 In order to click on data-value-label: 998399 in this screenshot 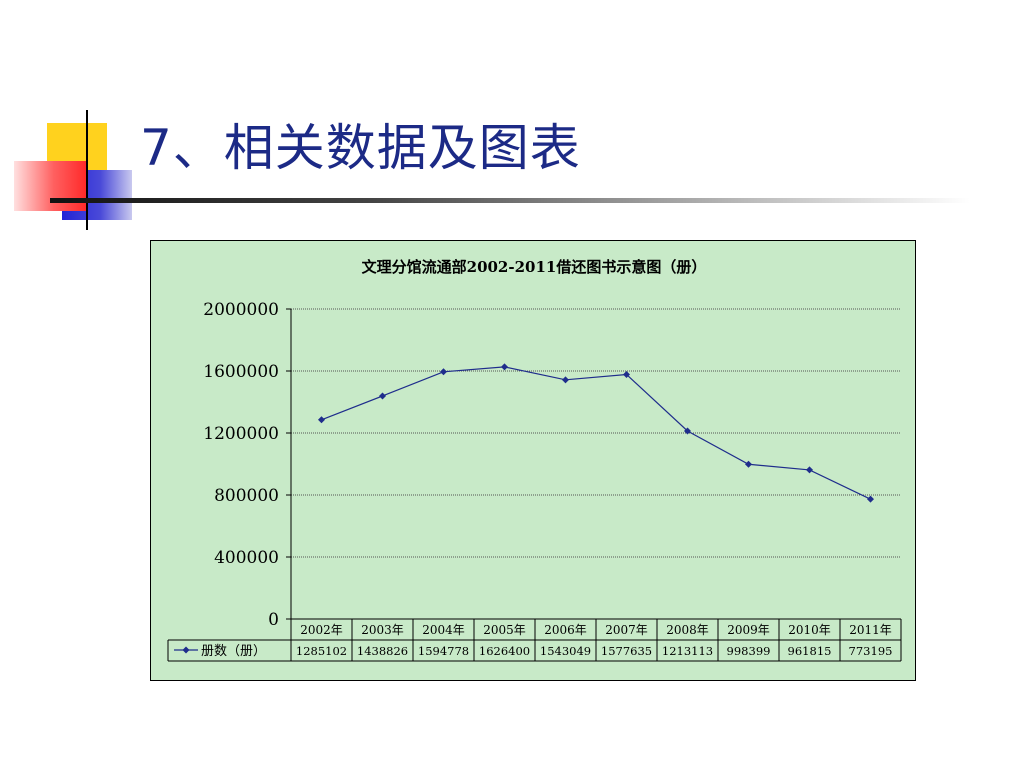, I will do `click(749, 651)`.